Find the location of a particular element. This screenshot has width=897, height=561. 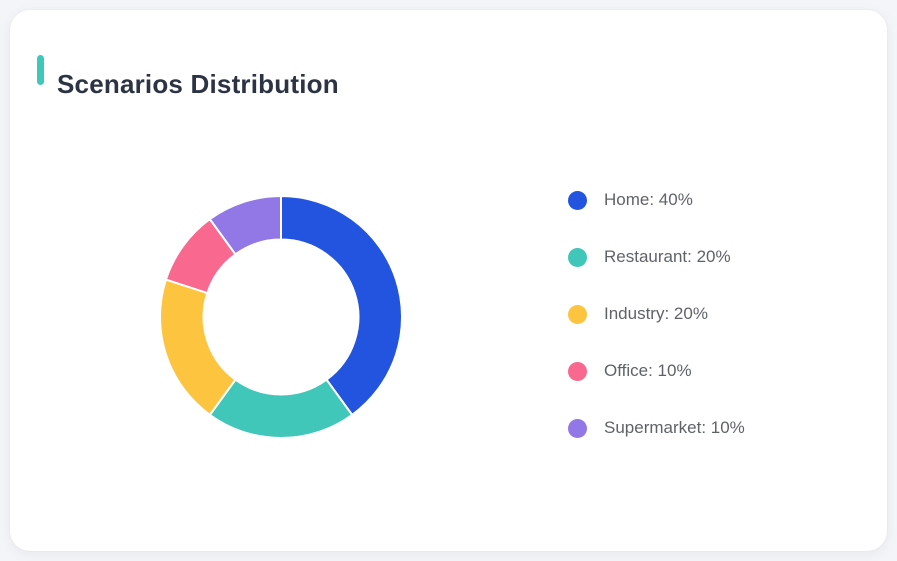

donut-chart-svg is located at coordinates (281, 317).